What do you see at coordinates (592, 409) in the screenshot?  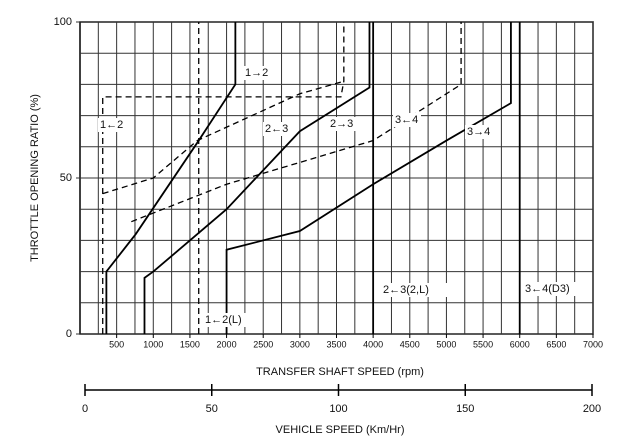 I see `x2-tick-label: 200` at bounding box center [592, 409].